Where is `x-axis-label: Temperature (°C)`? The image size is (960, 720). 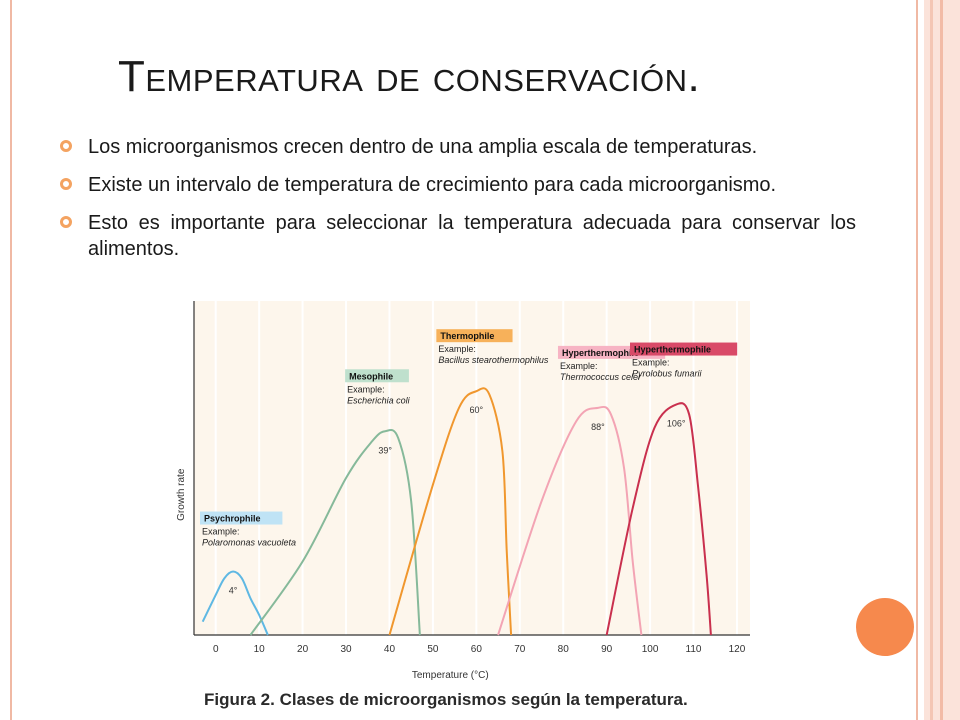 x-axis-label: Temperature (°C) is located at coordinates (450, 675).